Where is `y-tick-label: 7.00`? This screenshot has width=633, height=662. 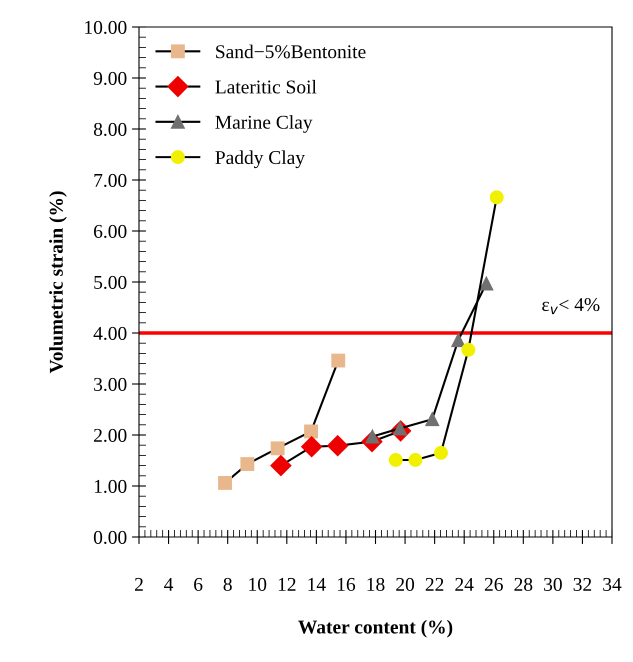
y-tick-label: 7.00 is located at coordinates (110, 181).